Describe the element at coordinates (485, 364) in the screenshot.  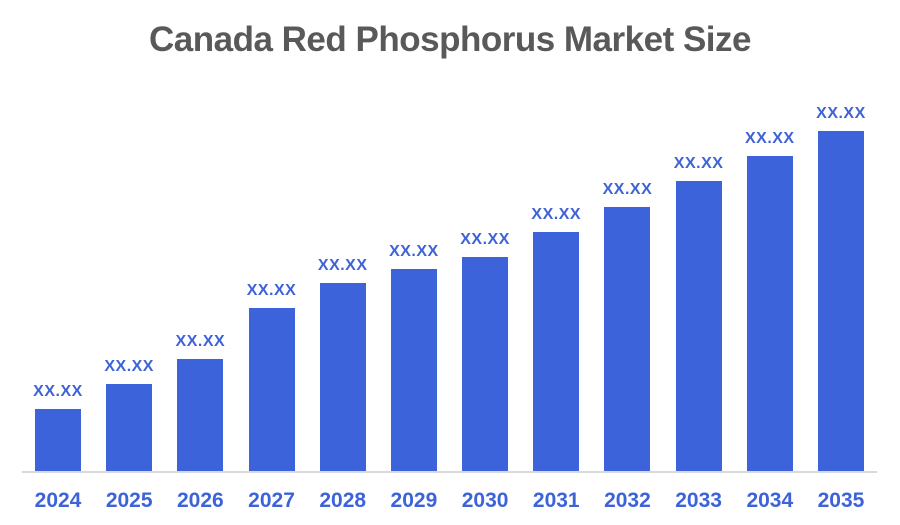
I see `bar-2030` at that location.